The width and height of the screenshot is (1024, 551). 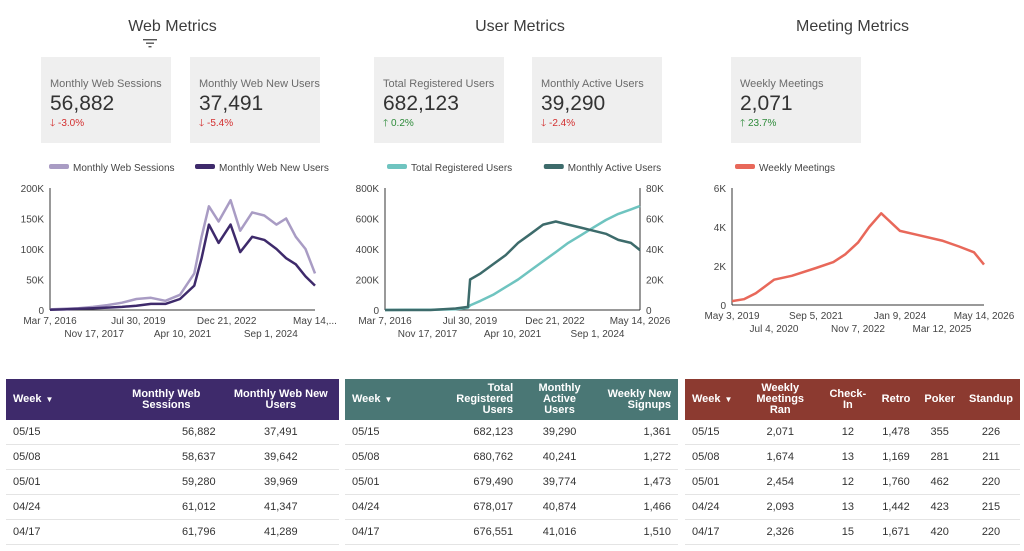 What do you see at coordinates (439, 84) in the screenshot?
I see `scorecard-label: Total Registered Users` at bounding box center [439, 84].